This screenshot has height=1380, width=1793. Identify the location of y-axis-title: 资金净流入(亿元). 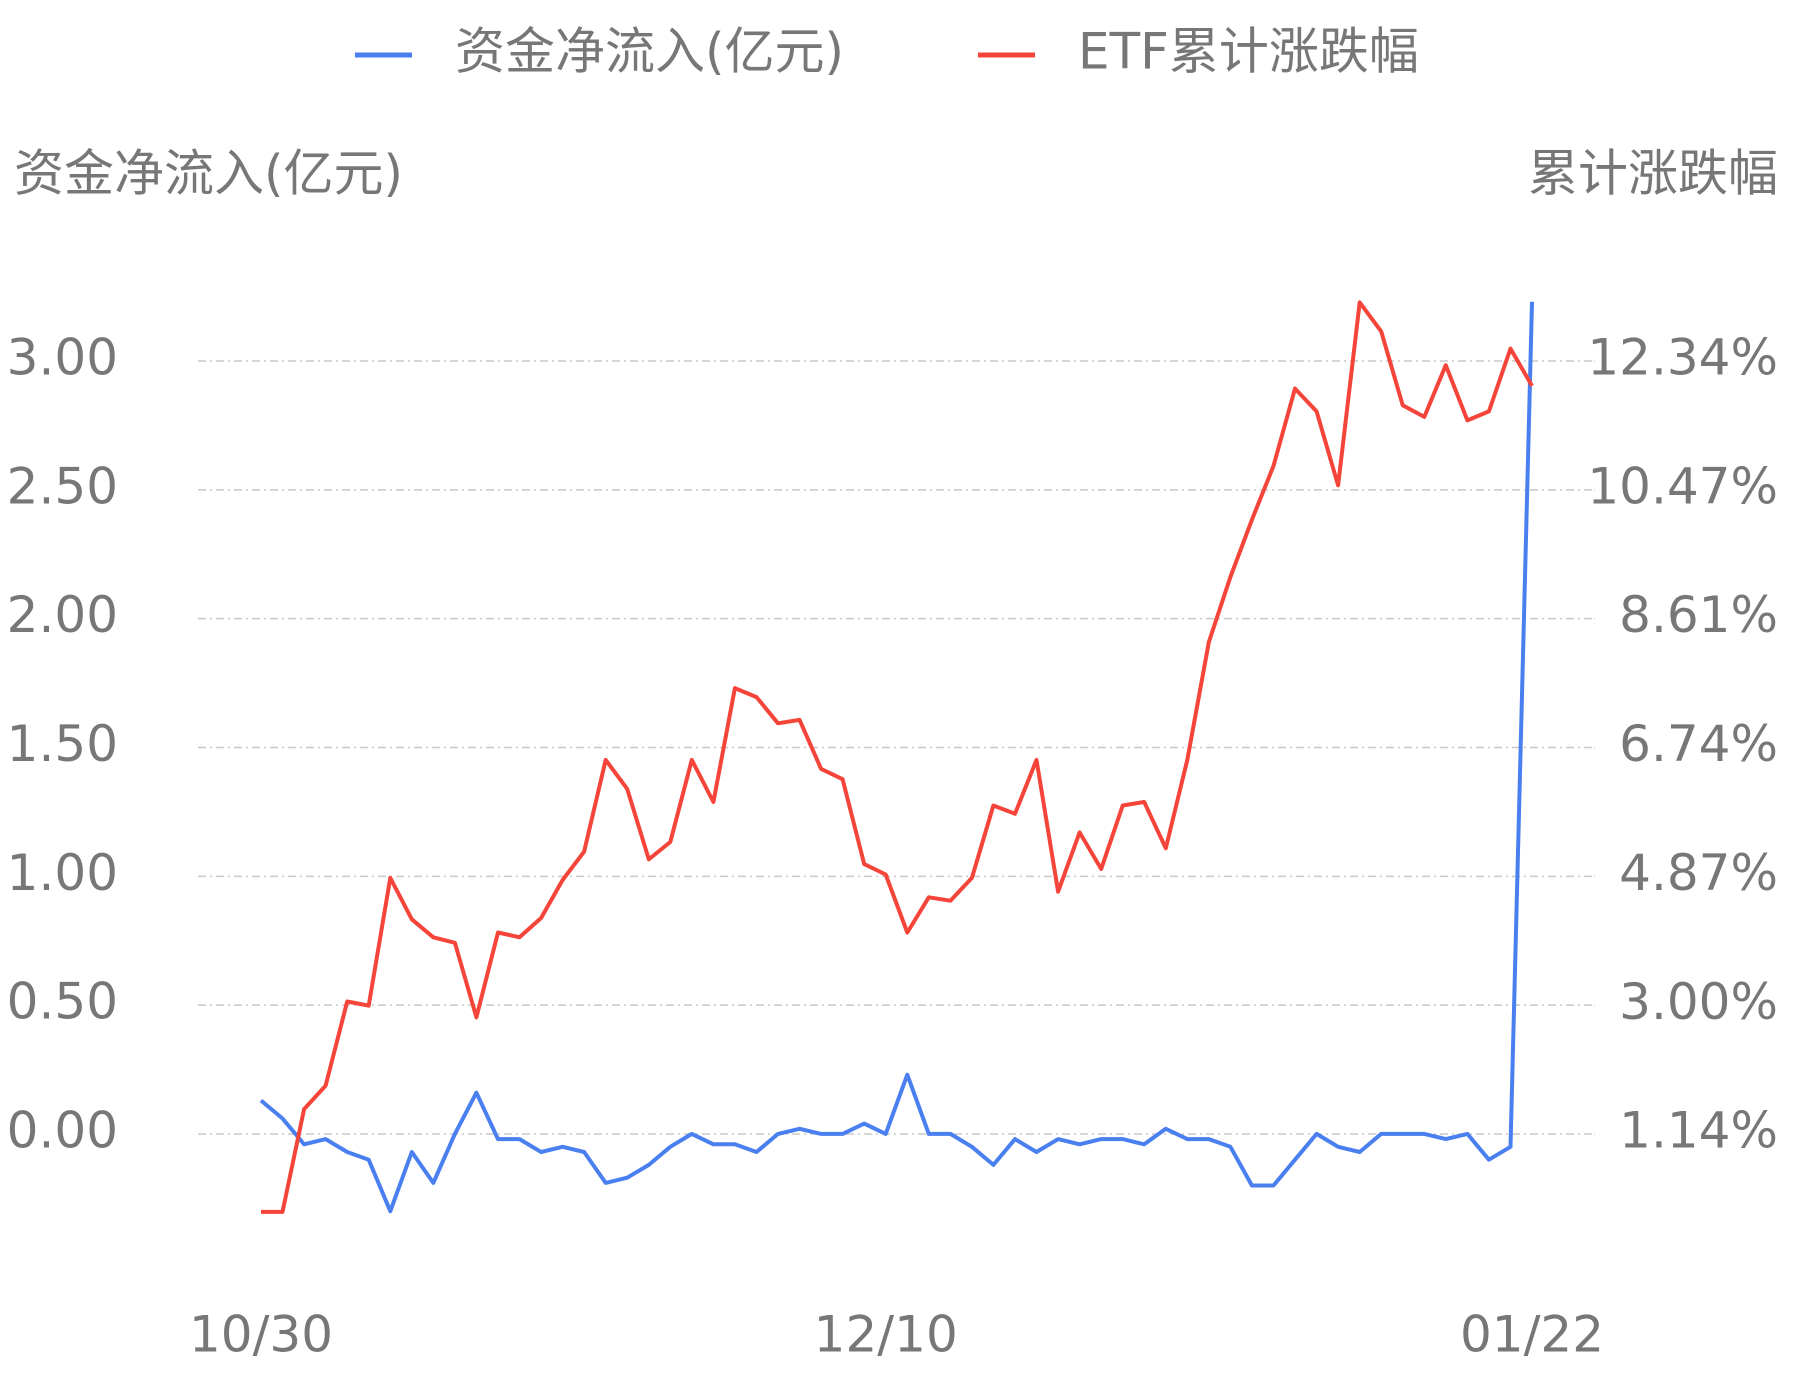
(208, 174).